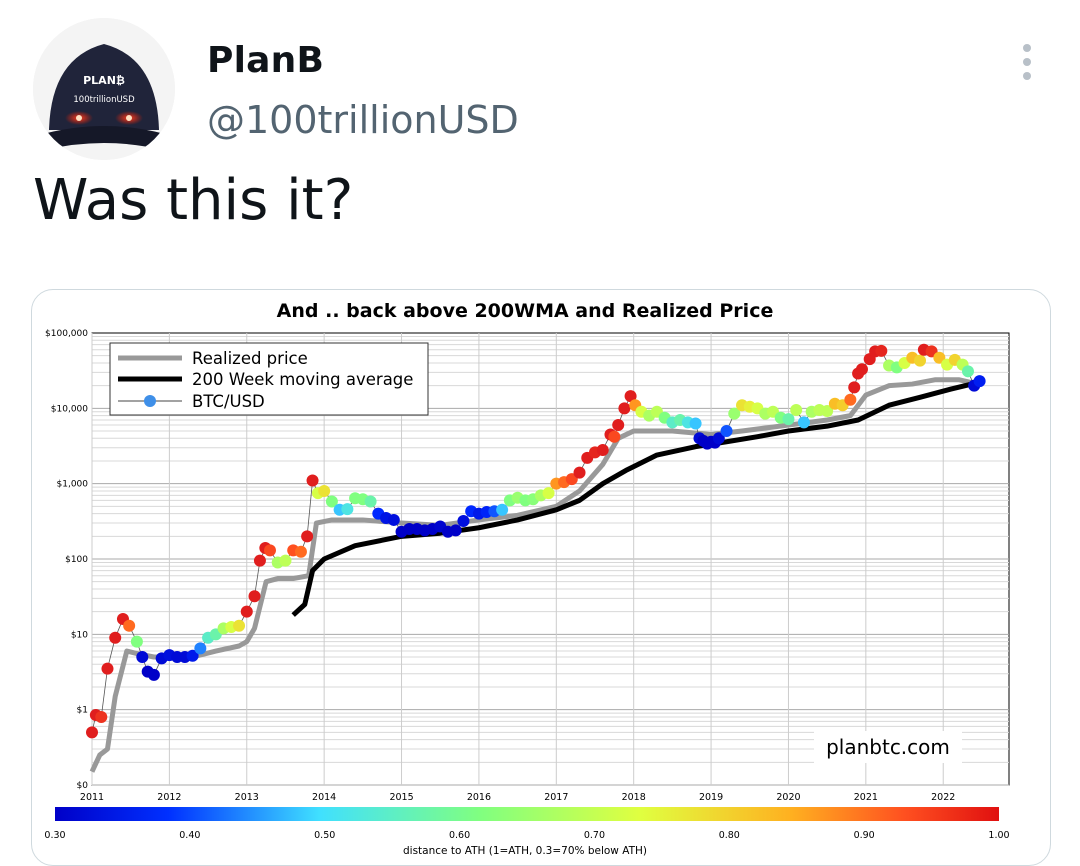 The width and height of the screenshot is (1080, 866). What do you see at coordinates (83, 786) in the screenshot?
I see `y-tick-label: $0` at bounding box center [83, 786].